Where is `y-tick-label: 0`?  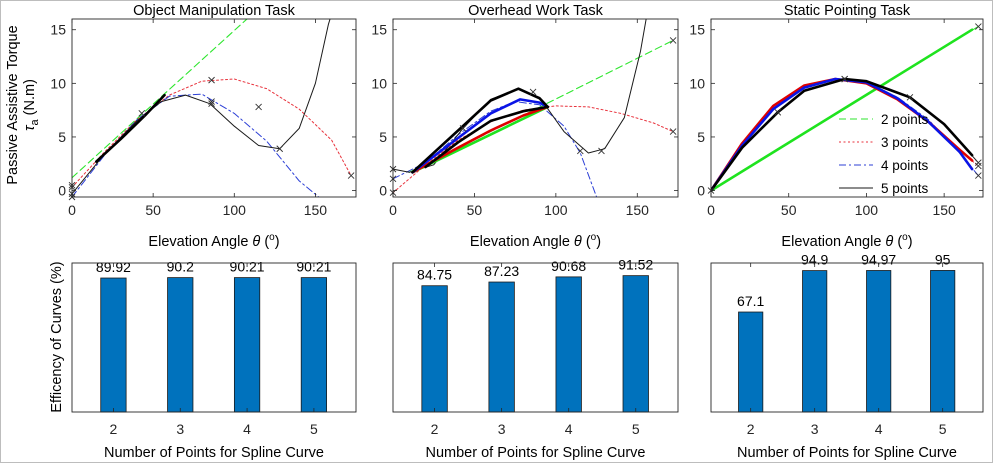 y-tick-label: 0 is located at coordinates (383, 191).